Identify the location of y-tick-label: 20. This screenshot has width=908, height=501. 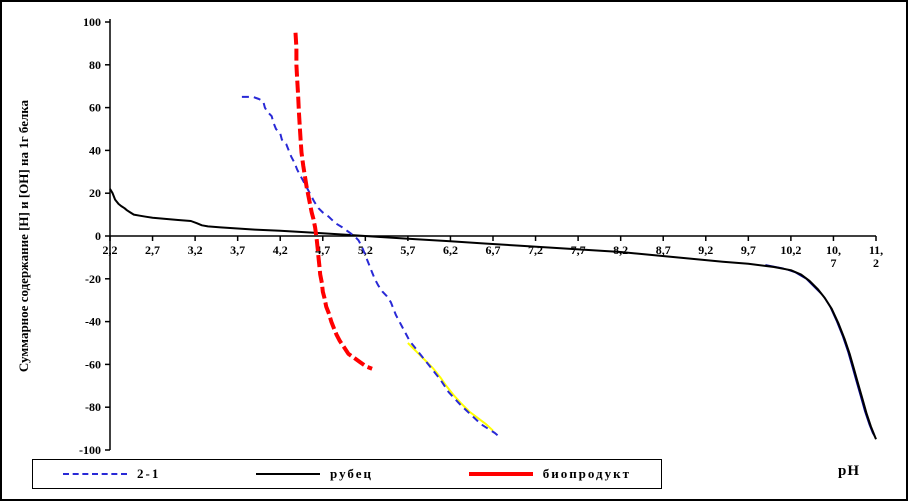
(95, 193).